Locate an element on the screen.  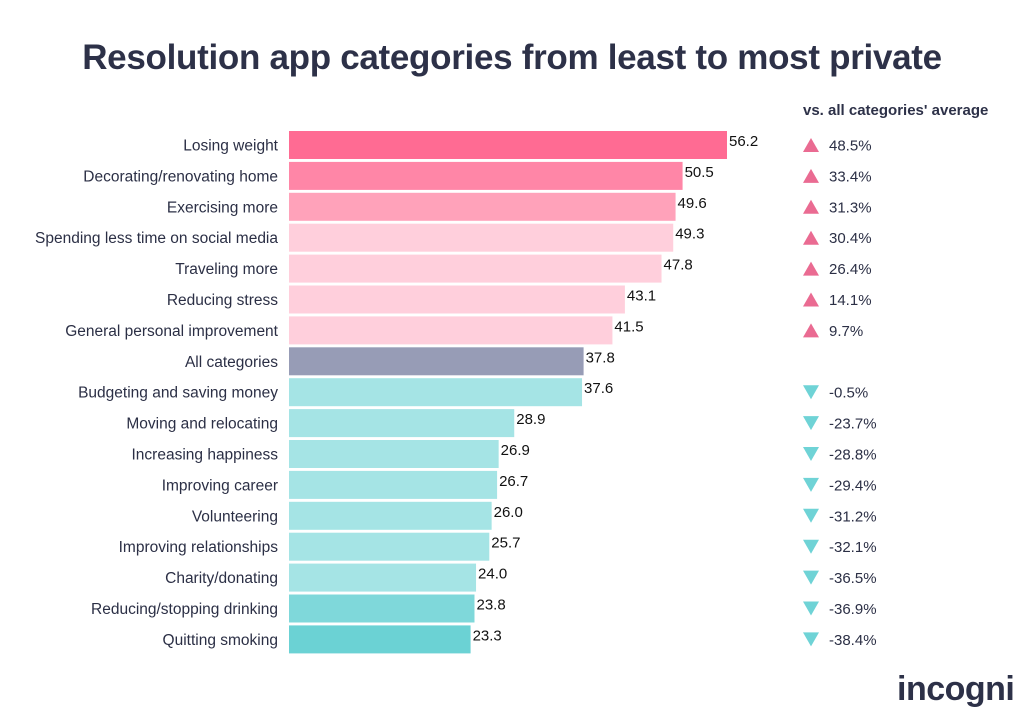
category-label: Reducing stress is located at coordinates (222, 300).